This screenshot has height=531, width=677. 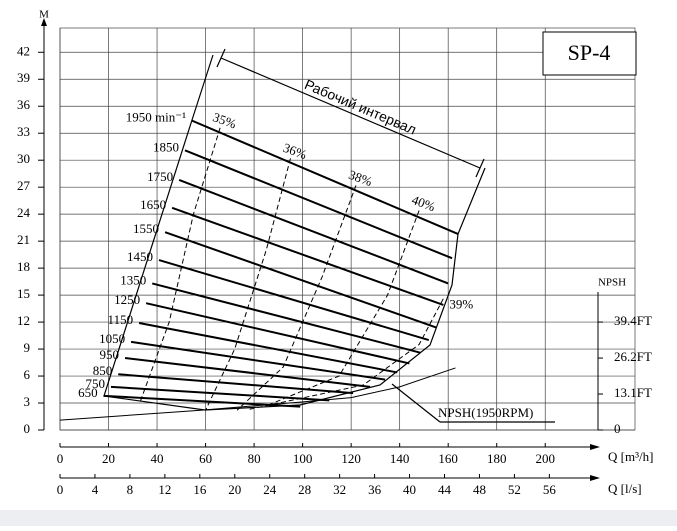 I want to click on y-tick-label: 9, so click(x=27, y=347).